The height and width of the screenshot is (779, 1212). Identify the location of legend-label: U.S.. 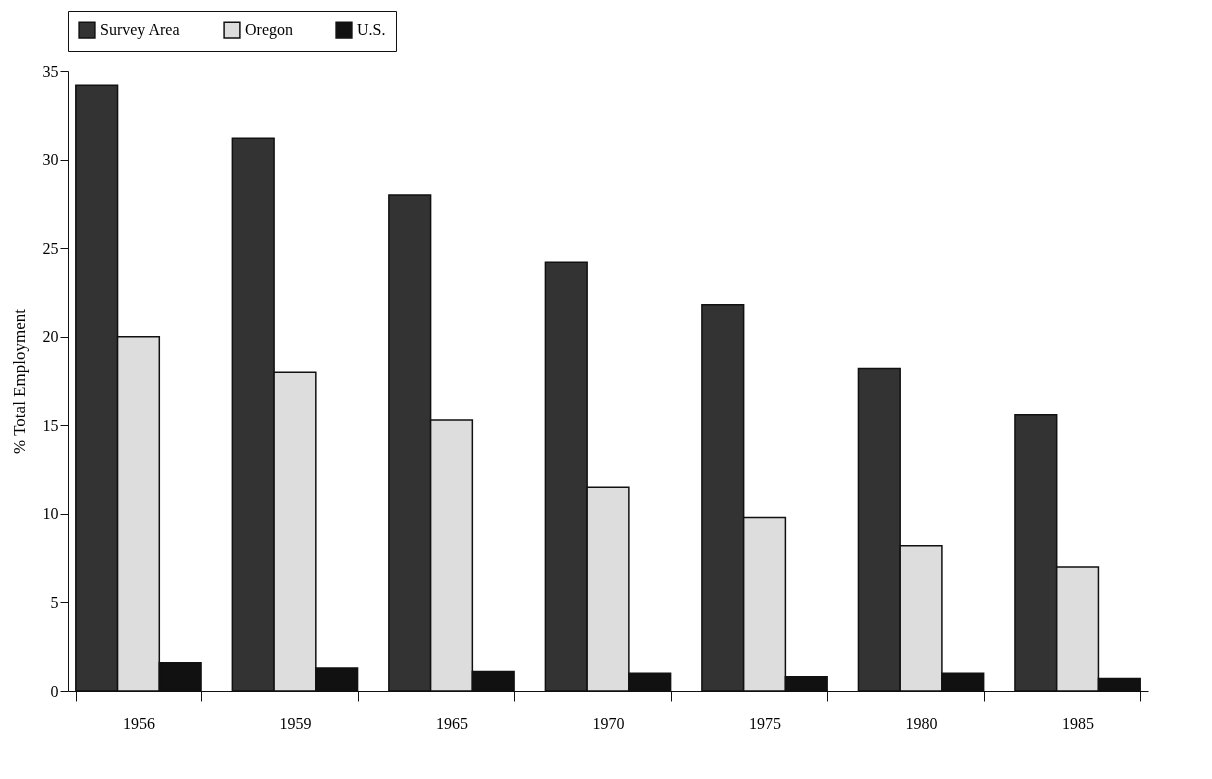
(371, 30).